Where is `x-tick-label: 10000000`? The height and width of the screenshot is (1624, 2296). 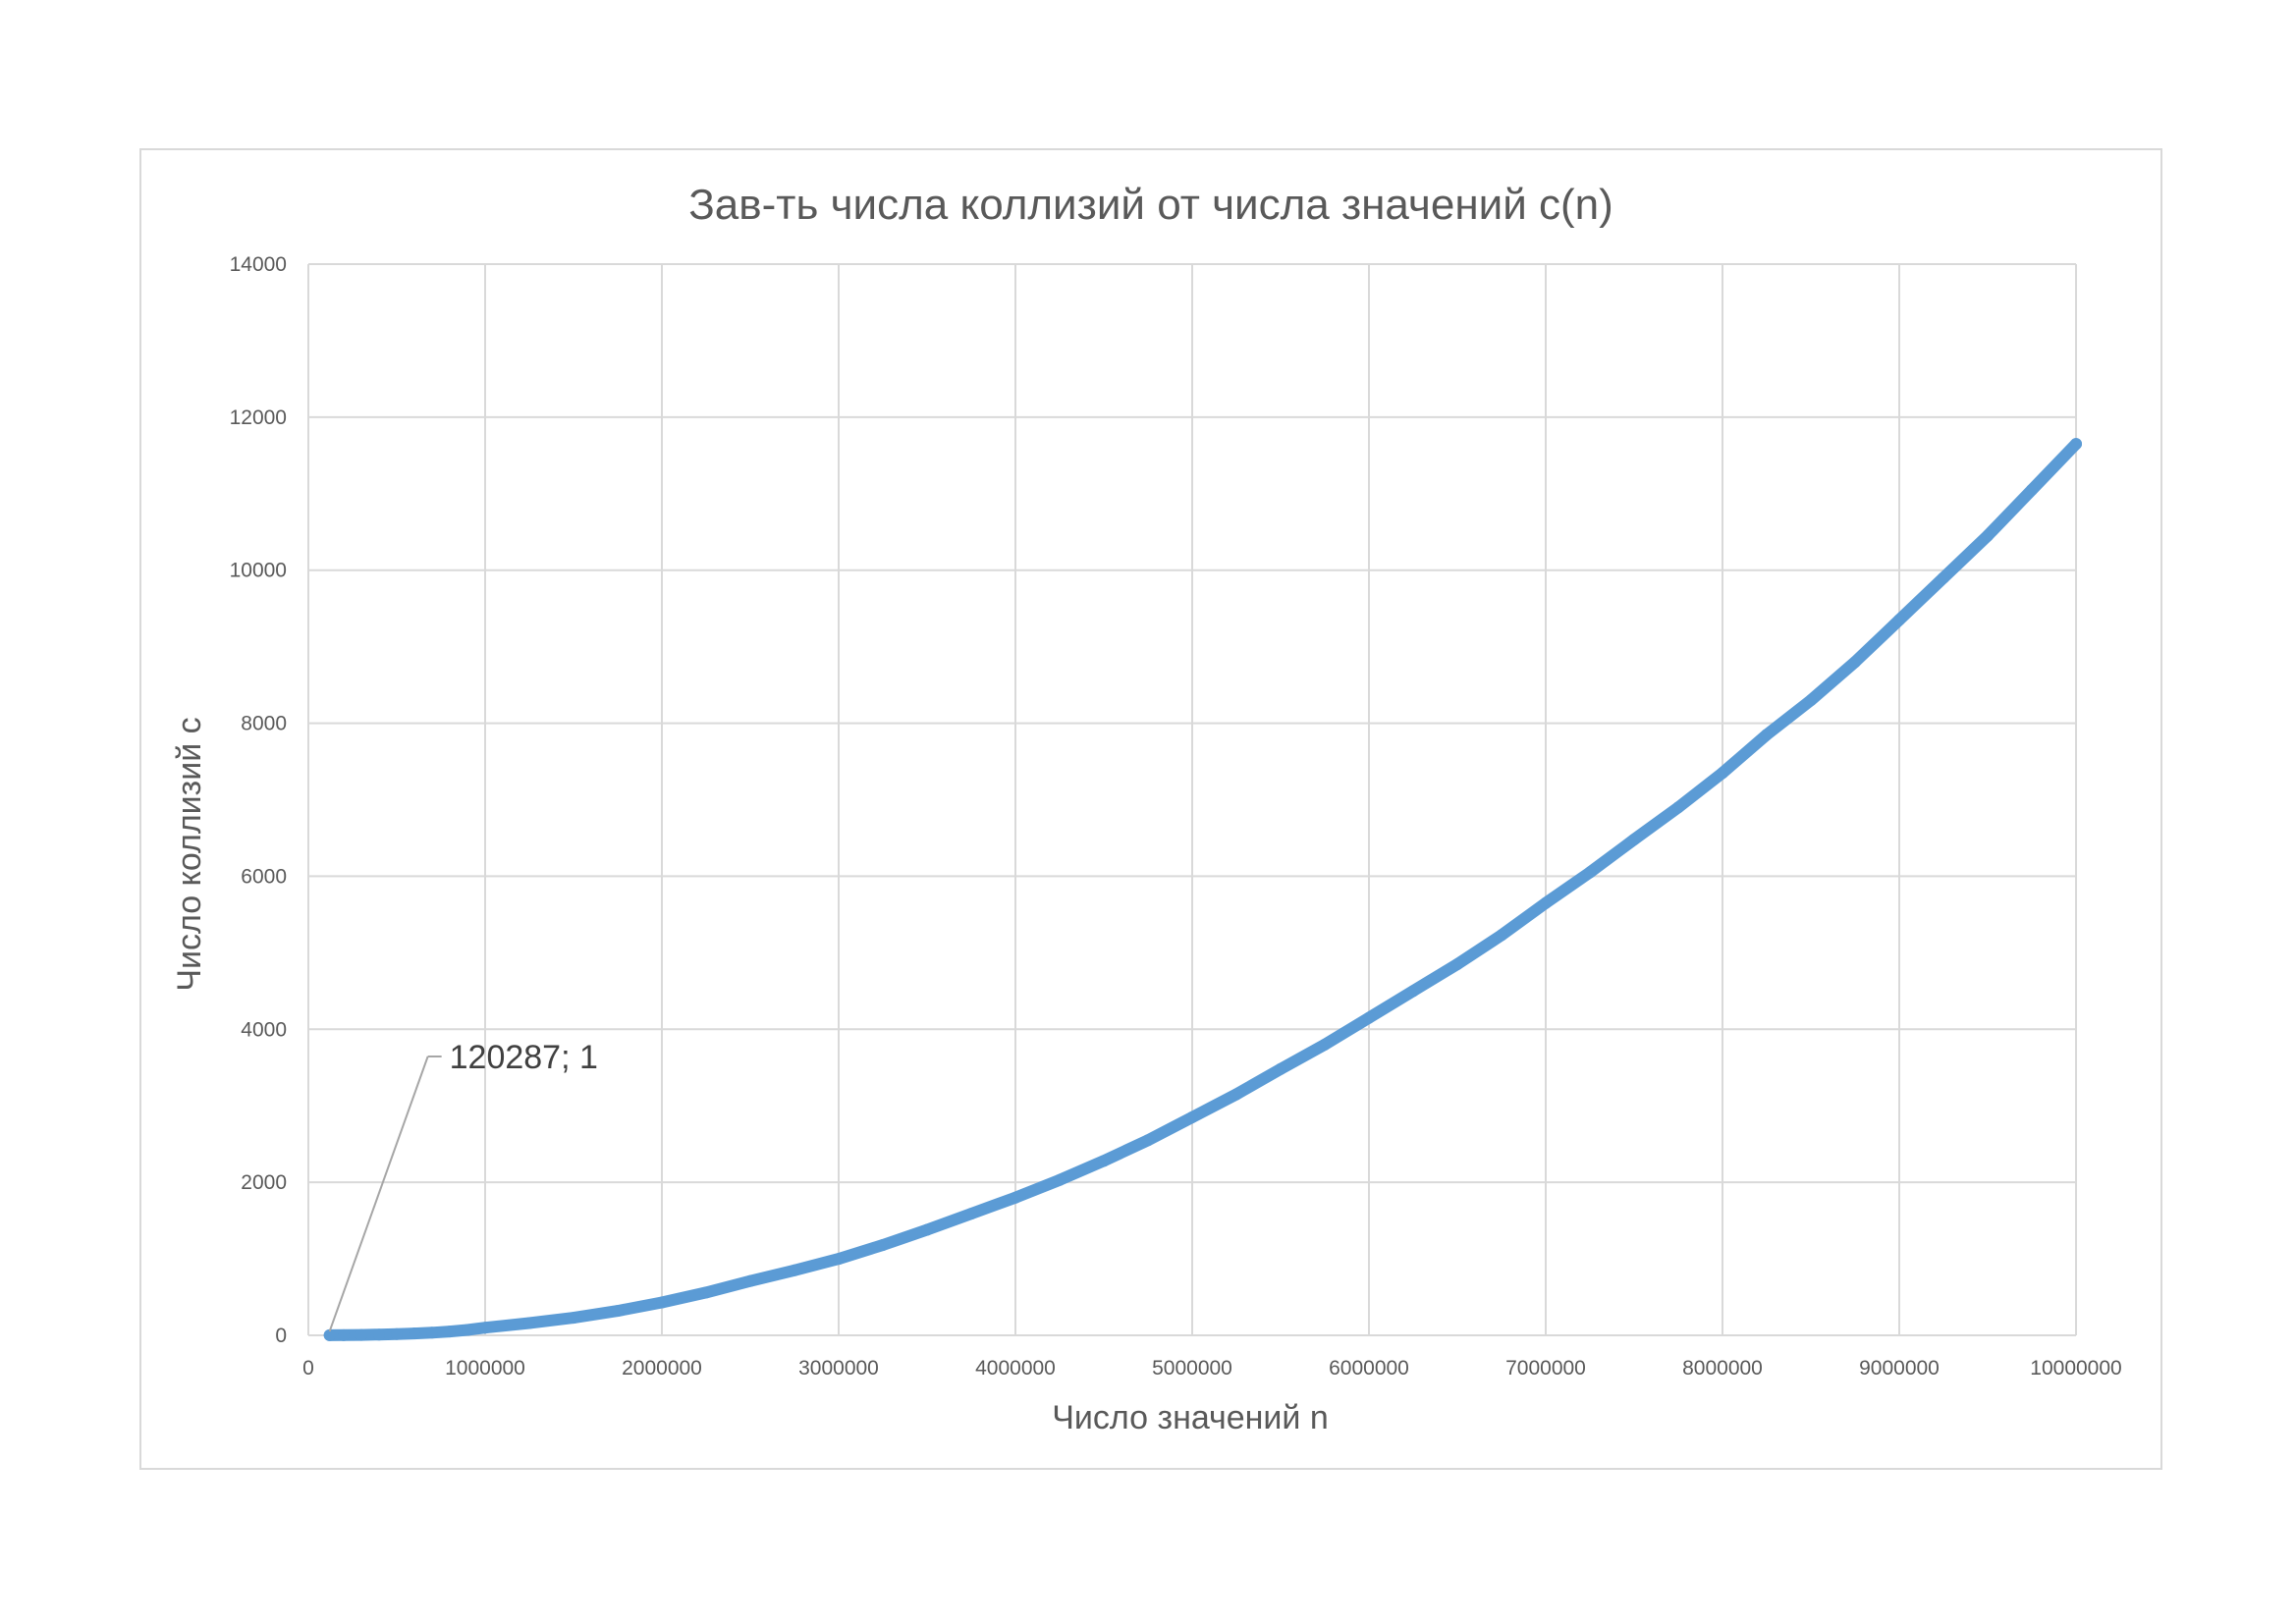
x-tick-label: 10000000 is located at coordinates (2075, 1368).